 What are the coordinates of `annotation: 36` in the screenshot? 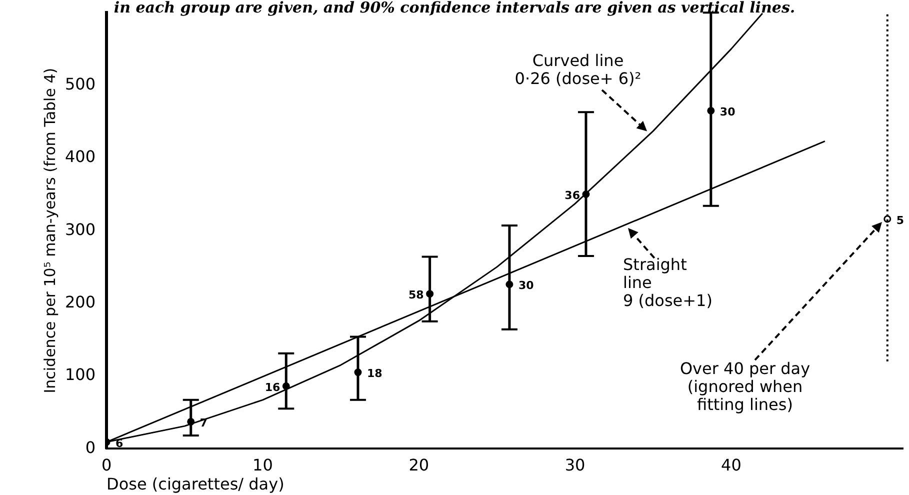 It's located at (572, 195).